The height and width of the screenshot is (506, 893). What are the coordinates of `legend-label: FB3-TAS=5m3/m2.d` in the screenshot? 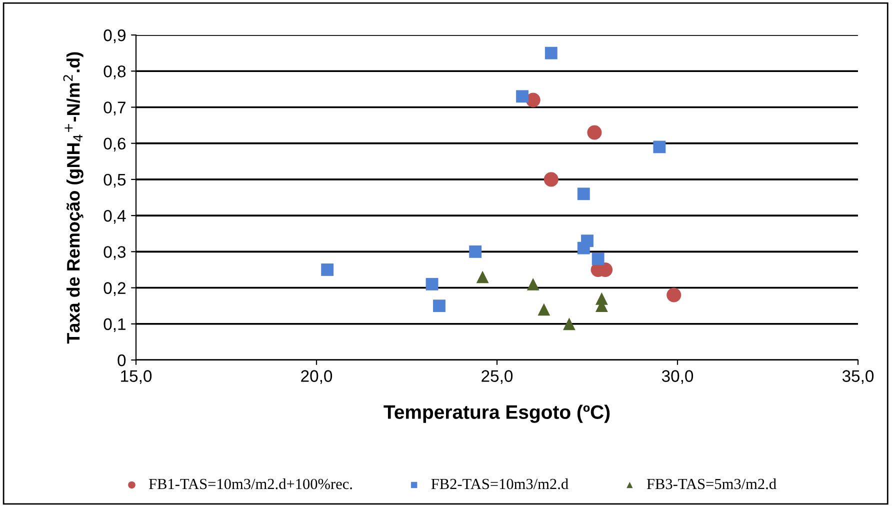 It's located at (711, 484).